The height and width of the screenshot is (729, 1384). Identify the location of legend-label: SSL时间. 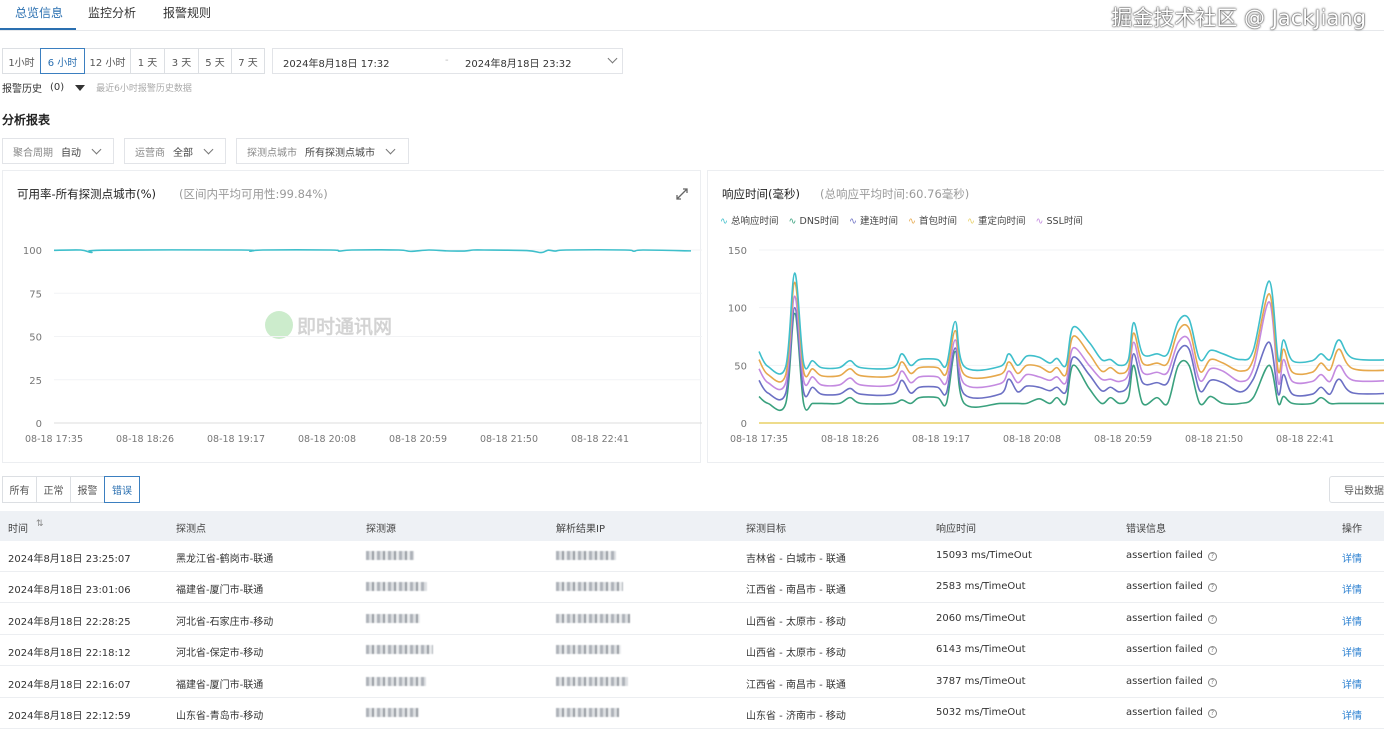
(1064, 221).